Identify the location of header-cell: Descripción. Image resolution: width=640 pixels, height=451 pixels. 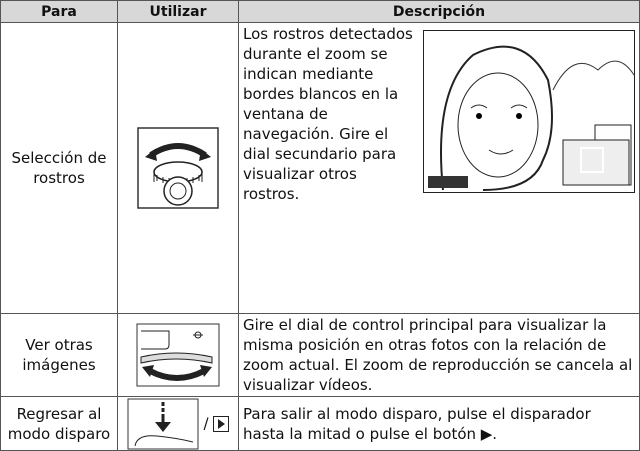
(439, 11).